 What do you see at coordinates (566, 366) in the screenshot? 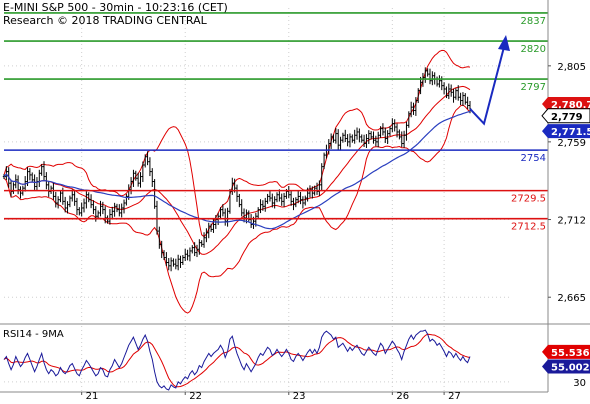
I see `badge-rsi: 55.002` at bounding box center [566, 366].